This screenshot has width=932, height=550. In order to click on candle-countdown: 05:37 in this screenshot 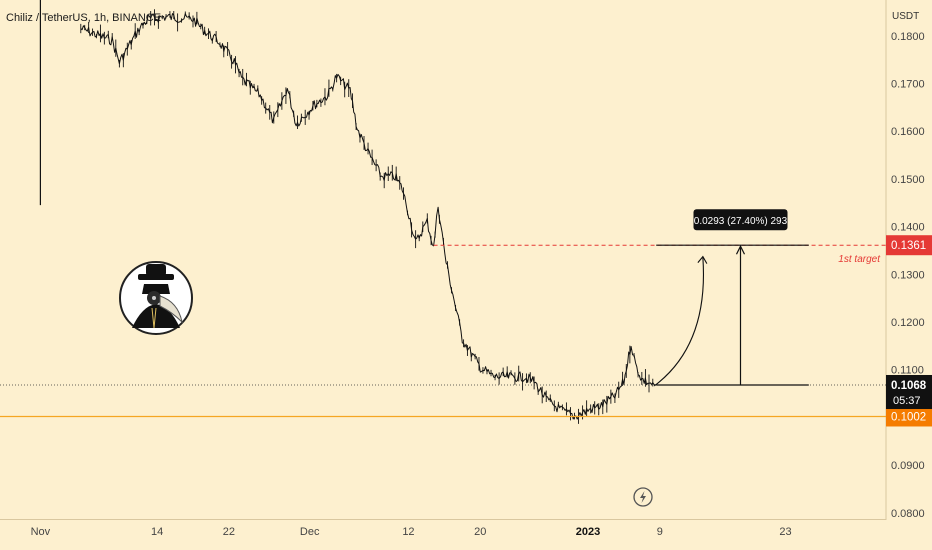, I will do `click(907, 401)`.